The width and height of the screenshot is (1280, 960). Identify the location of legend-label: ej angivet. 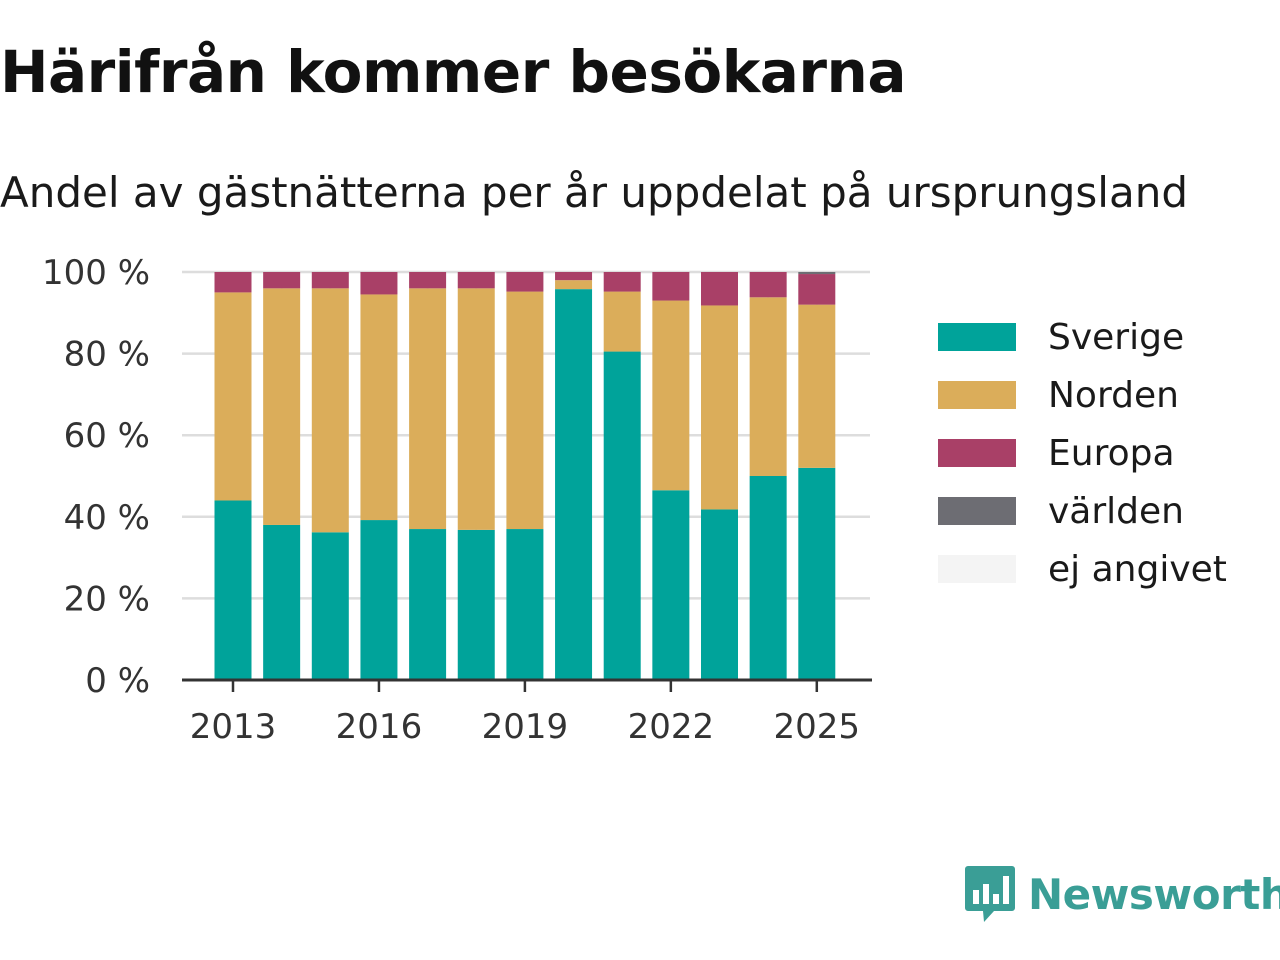
(1137, 569).